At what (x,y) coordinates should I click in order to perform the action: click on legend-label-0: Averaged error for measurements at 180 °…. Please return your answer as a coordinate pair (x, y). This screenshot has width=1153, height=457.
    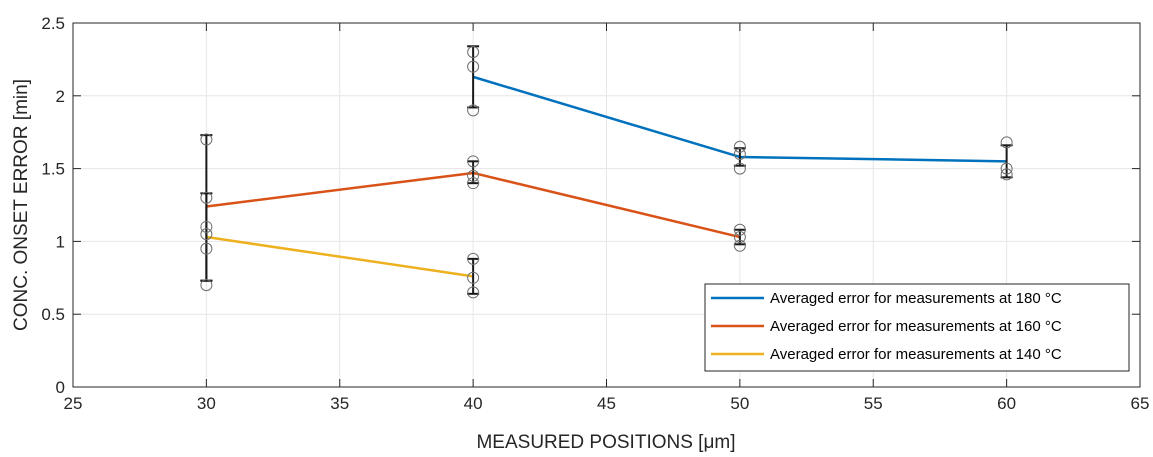
    Looking at the image, I should click on (916, 298).